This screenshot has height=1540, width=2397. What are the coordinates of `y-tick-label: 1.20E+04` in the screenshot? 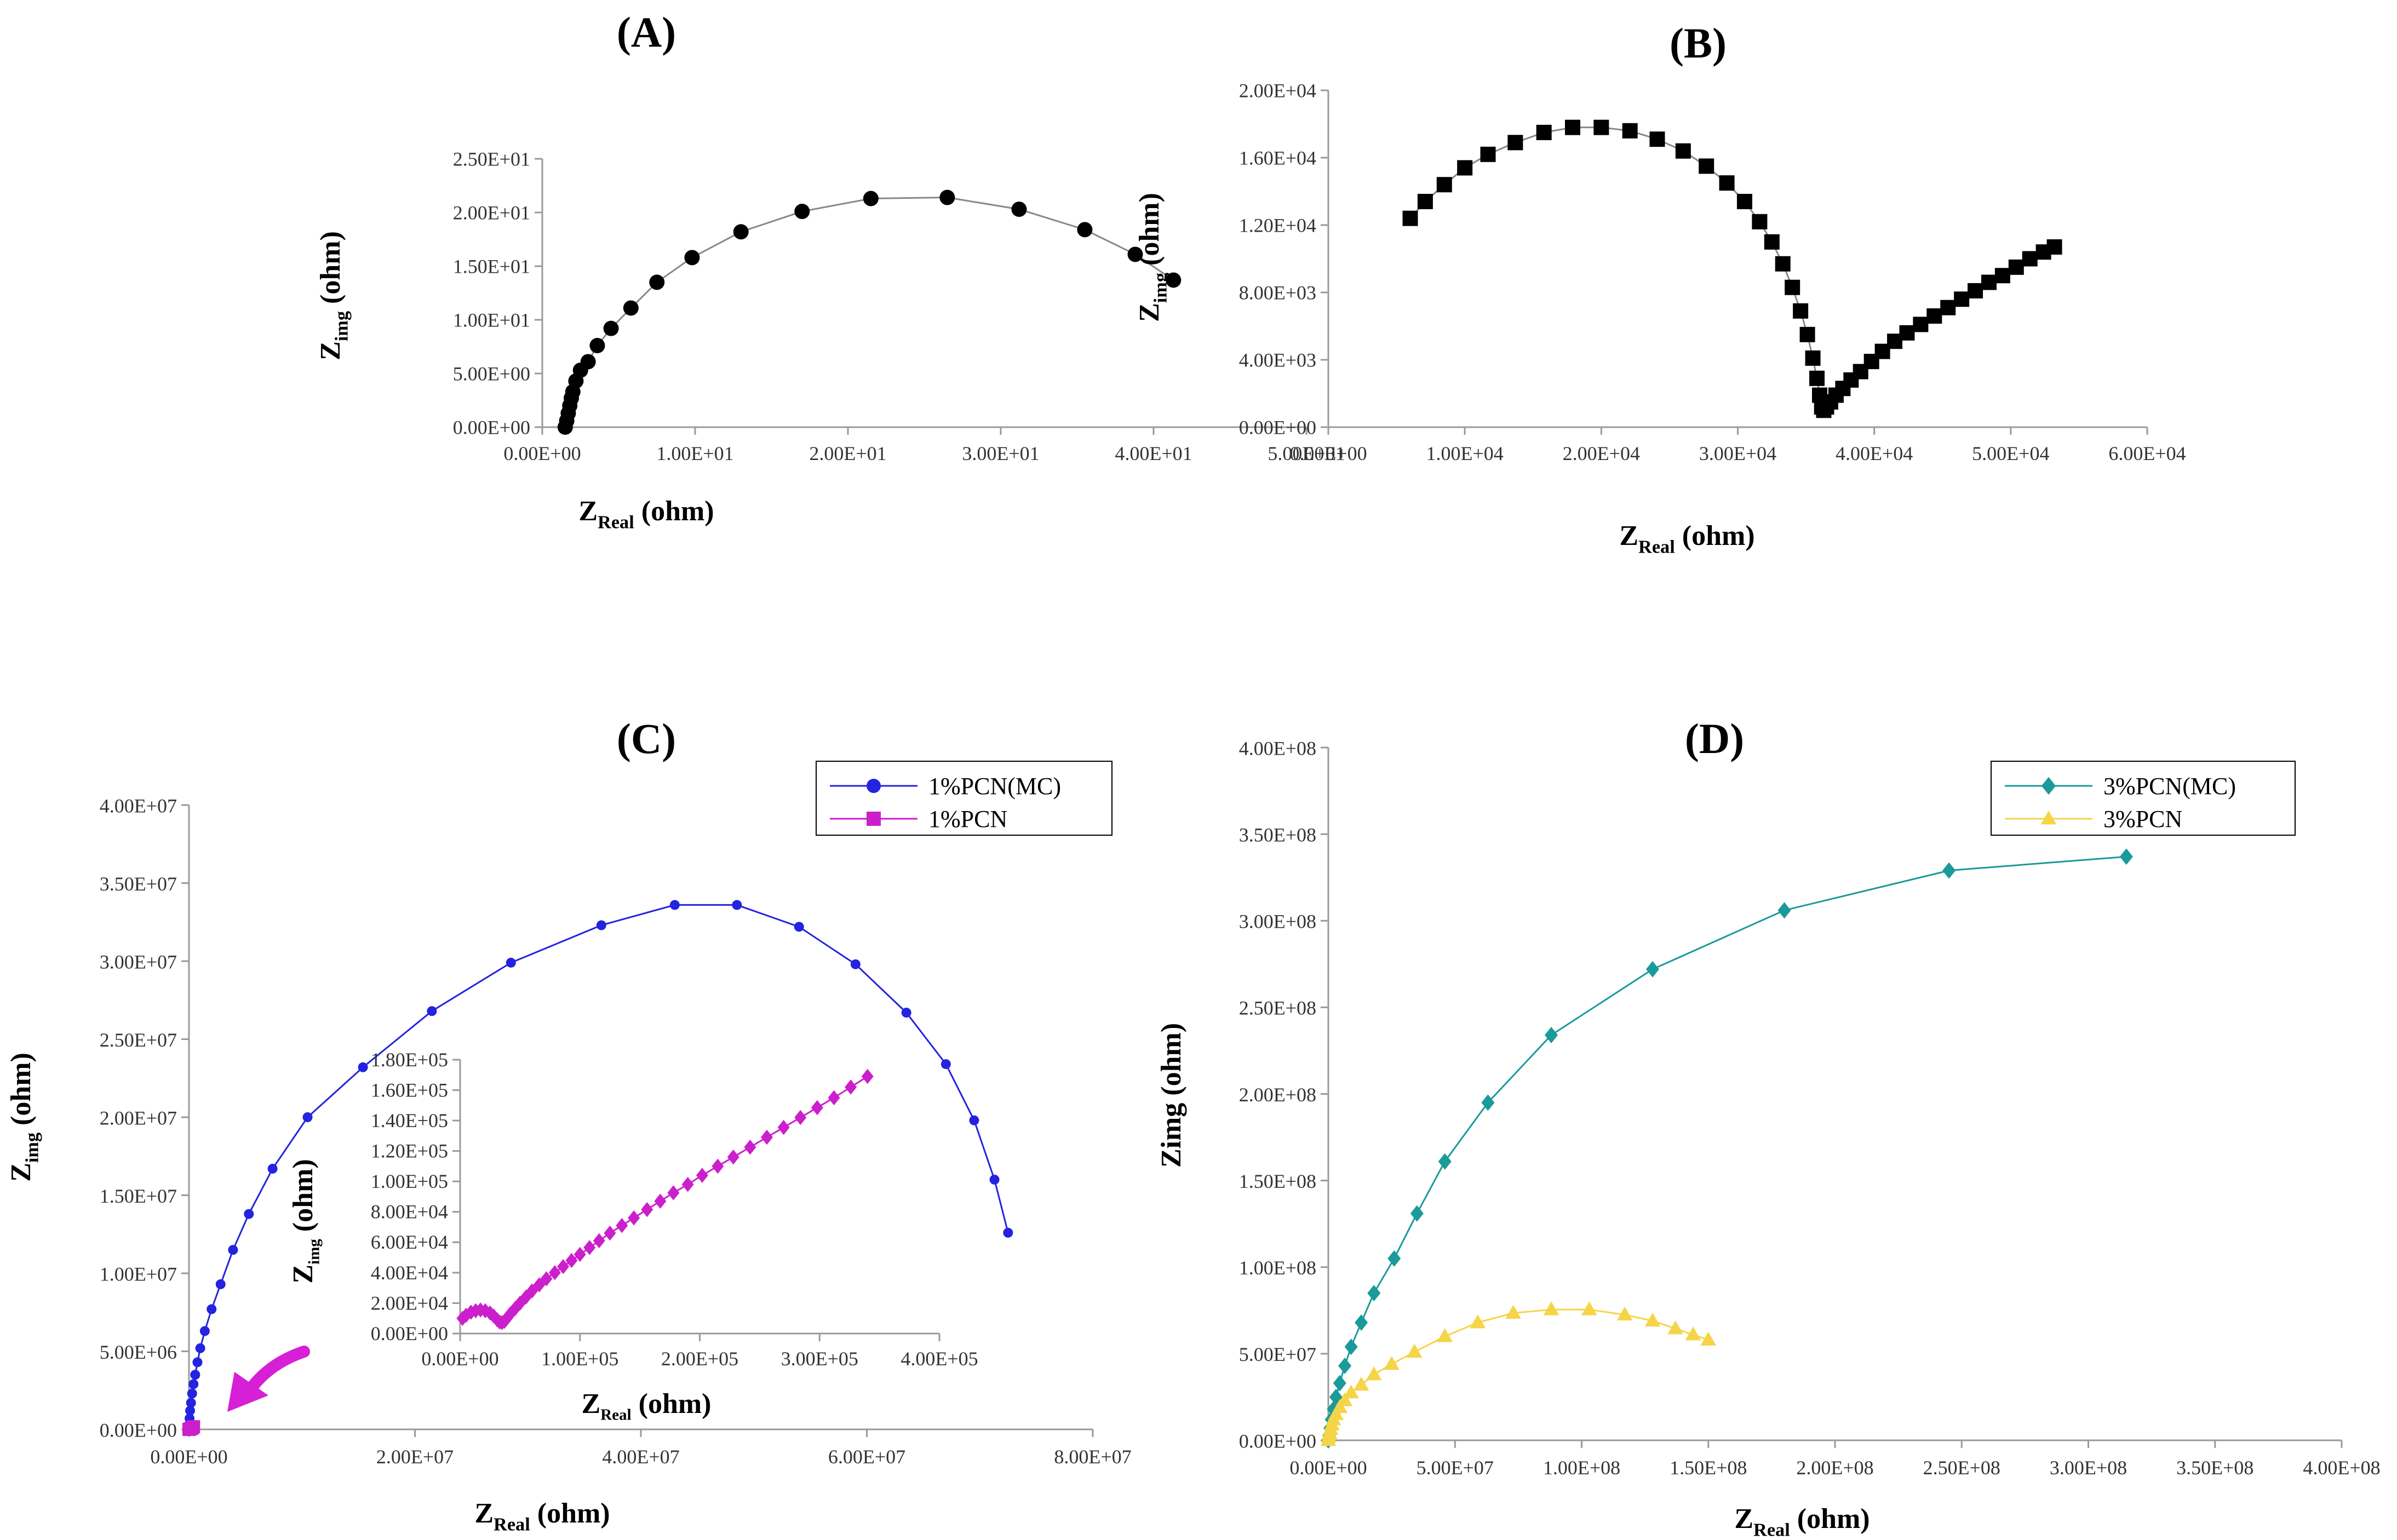 It's located at (1277, 226).